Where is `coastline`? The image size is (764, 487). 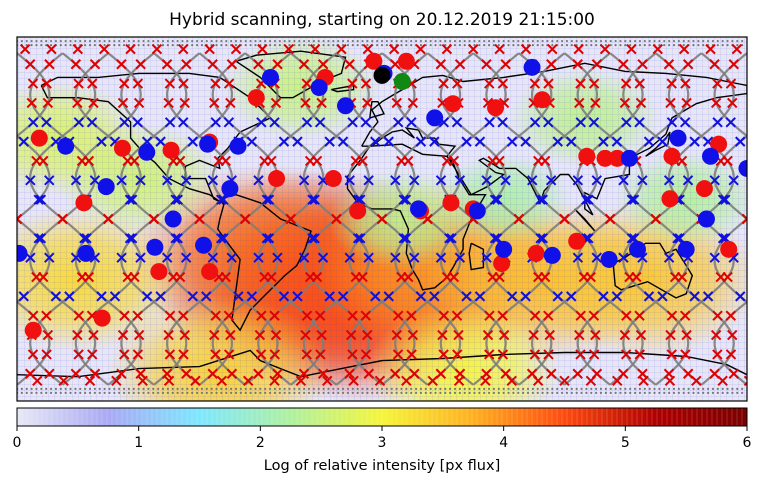
coastline is located at coordinates (416, 217).